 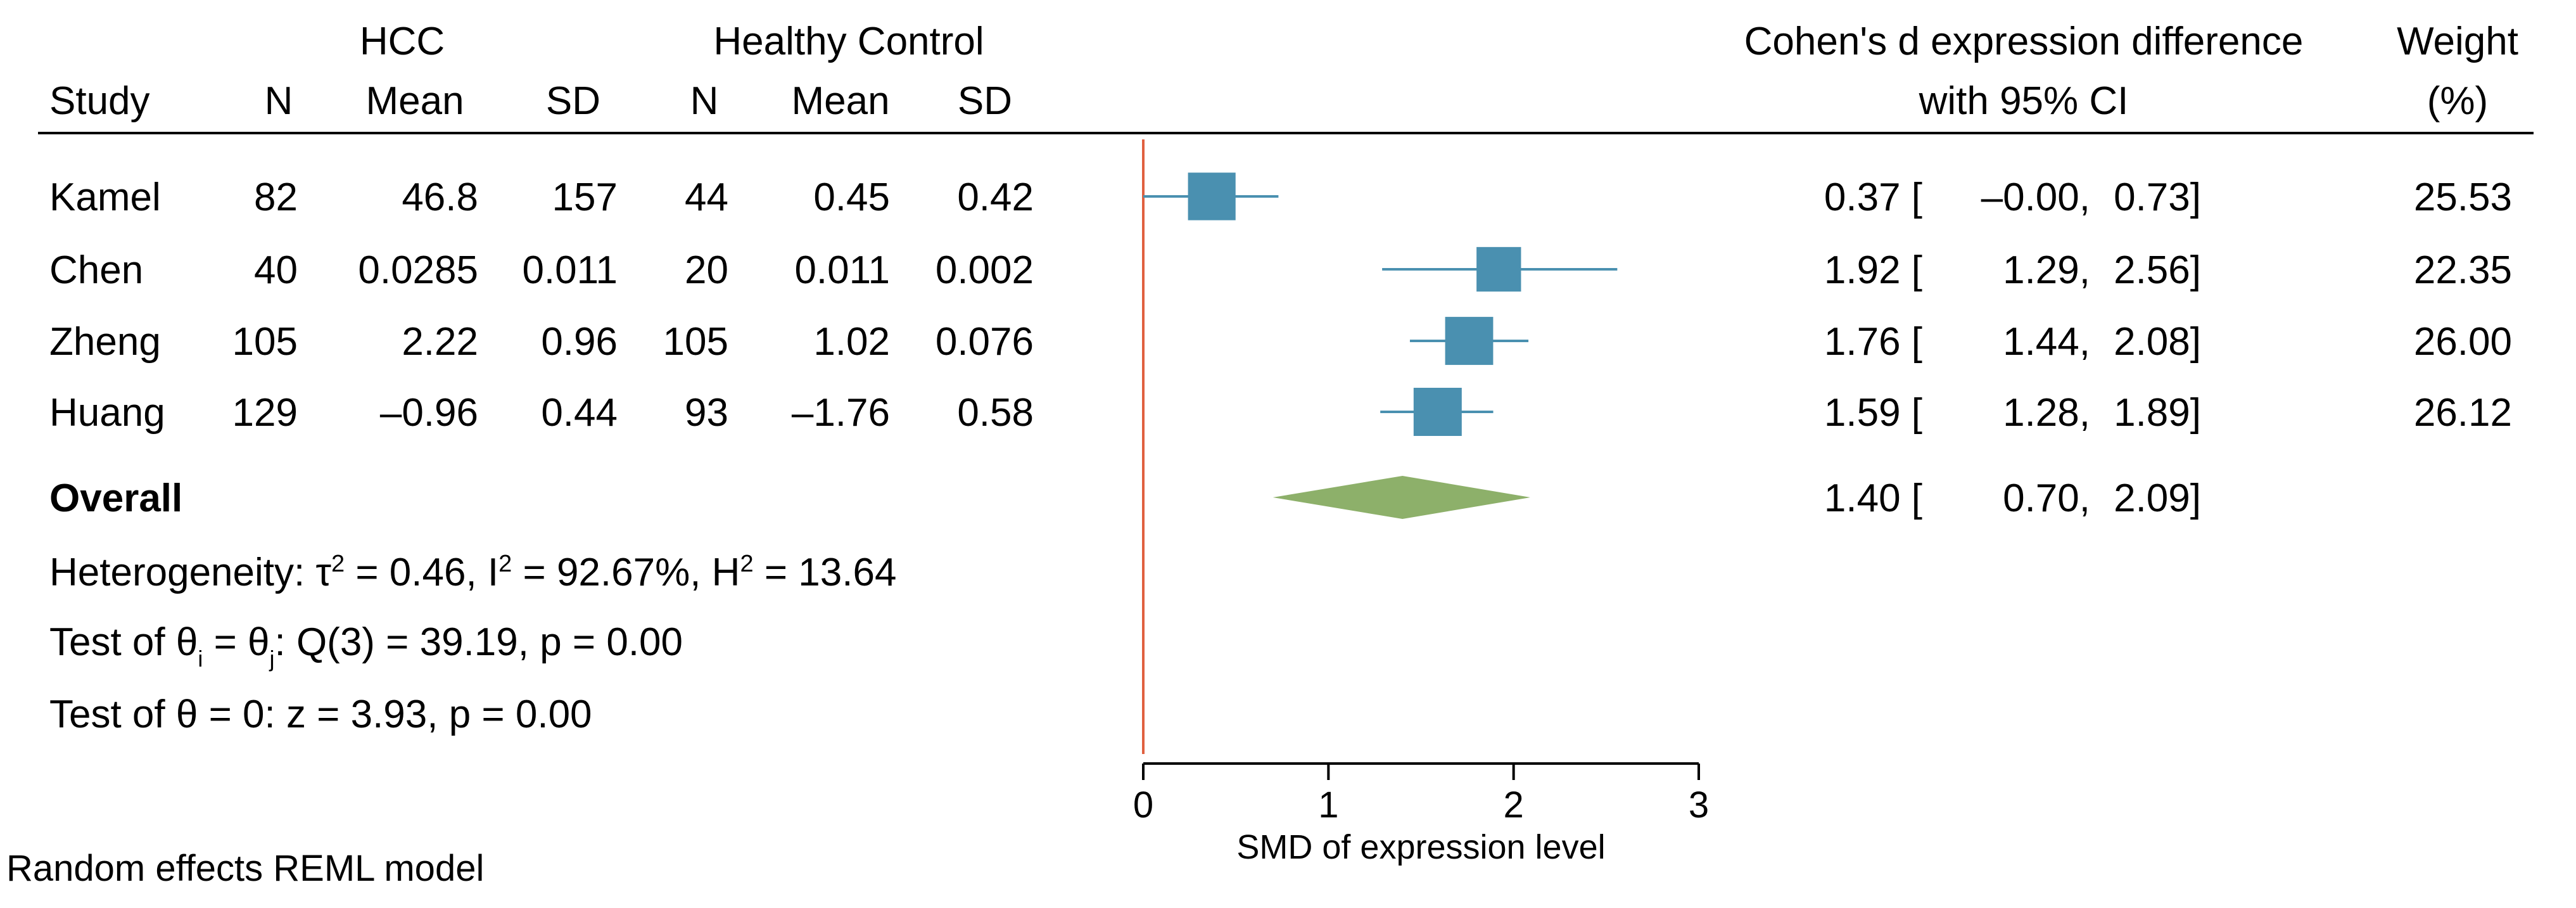 What do you see at coordinates (585, 197) in the screenshot?
I see `cell-sd1: 157` at bounding box center [585, 197].